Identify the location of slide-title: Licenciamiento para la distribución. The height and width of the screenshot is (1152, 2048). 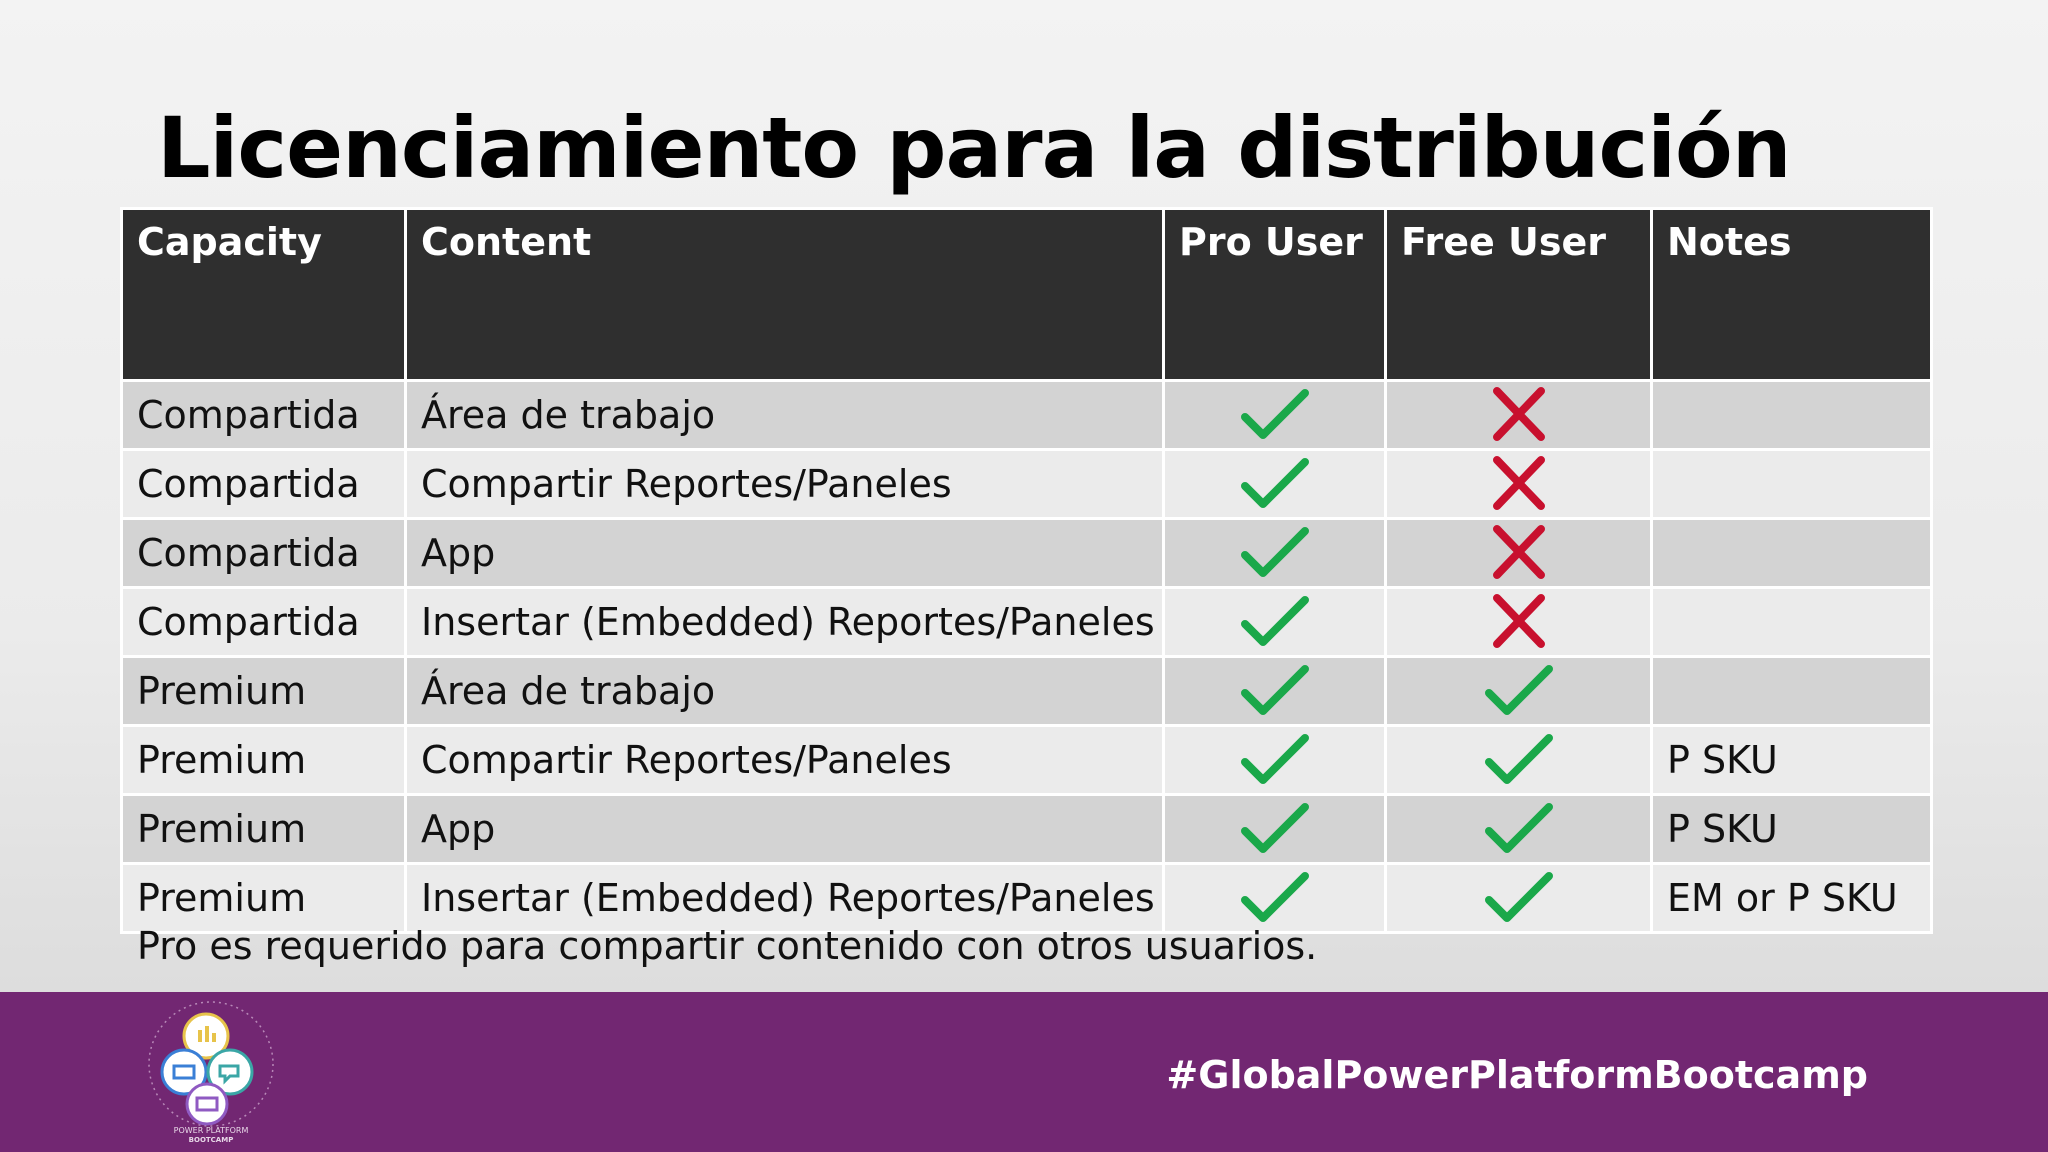
(974, 148).